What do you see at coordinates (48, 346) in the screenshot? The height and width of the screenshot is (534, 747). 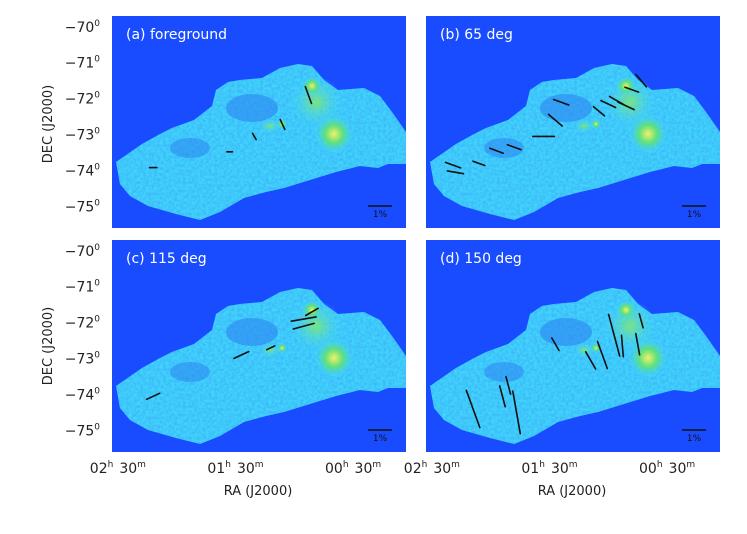 I see `y-axis-label-bottom: DEC (J2000)` at bounding box center [48, 346].